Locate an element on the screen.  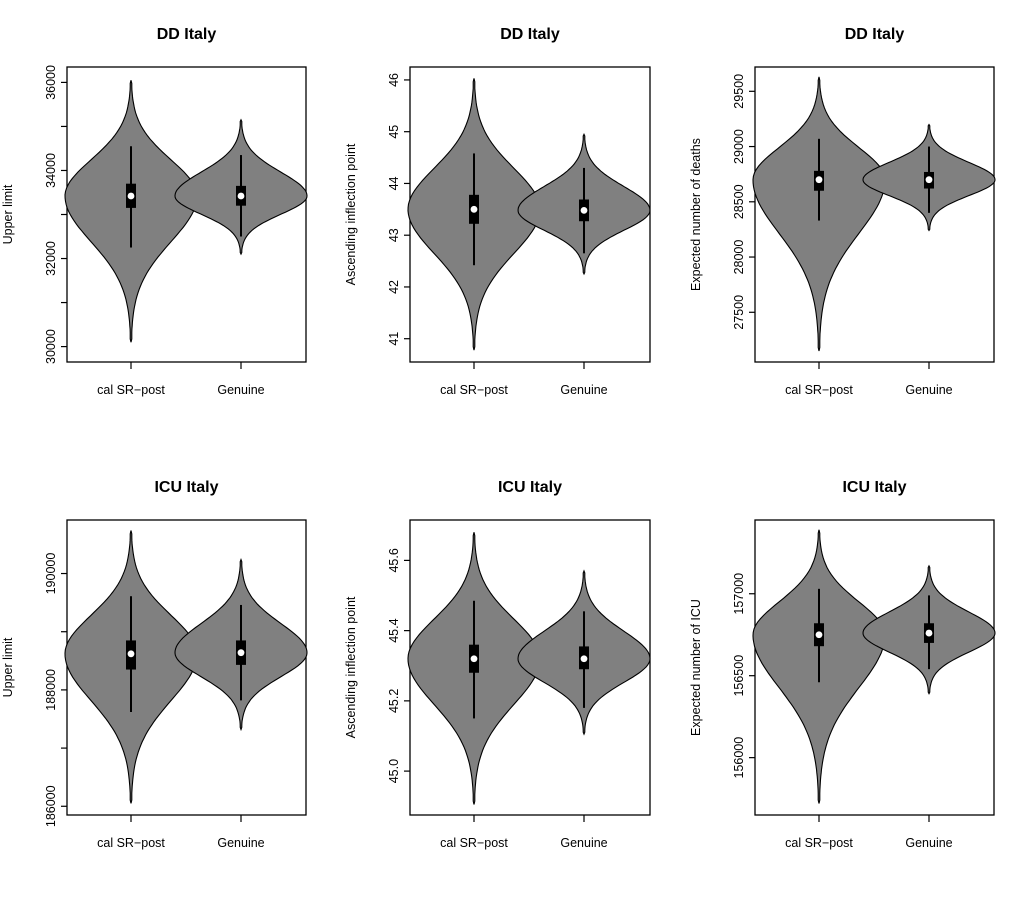
y-tick-label: 28500 is located at coordinates (739, 201).